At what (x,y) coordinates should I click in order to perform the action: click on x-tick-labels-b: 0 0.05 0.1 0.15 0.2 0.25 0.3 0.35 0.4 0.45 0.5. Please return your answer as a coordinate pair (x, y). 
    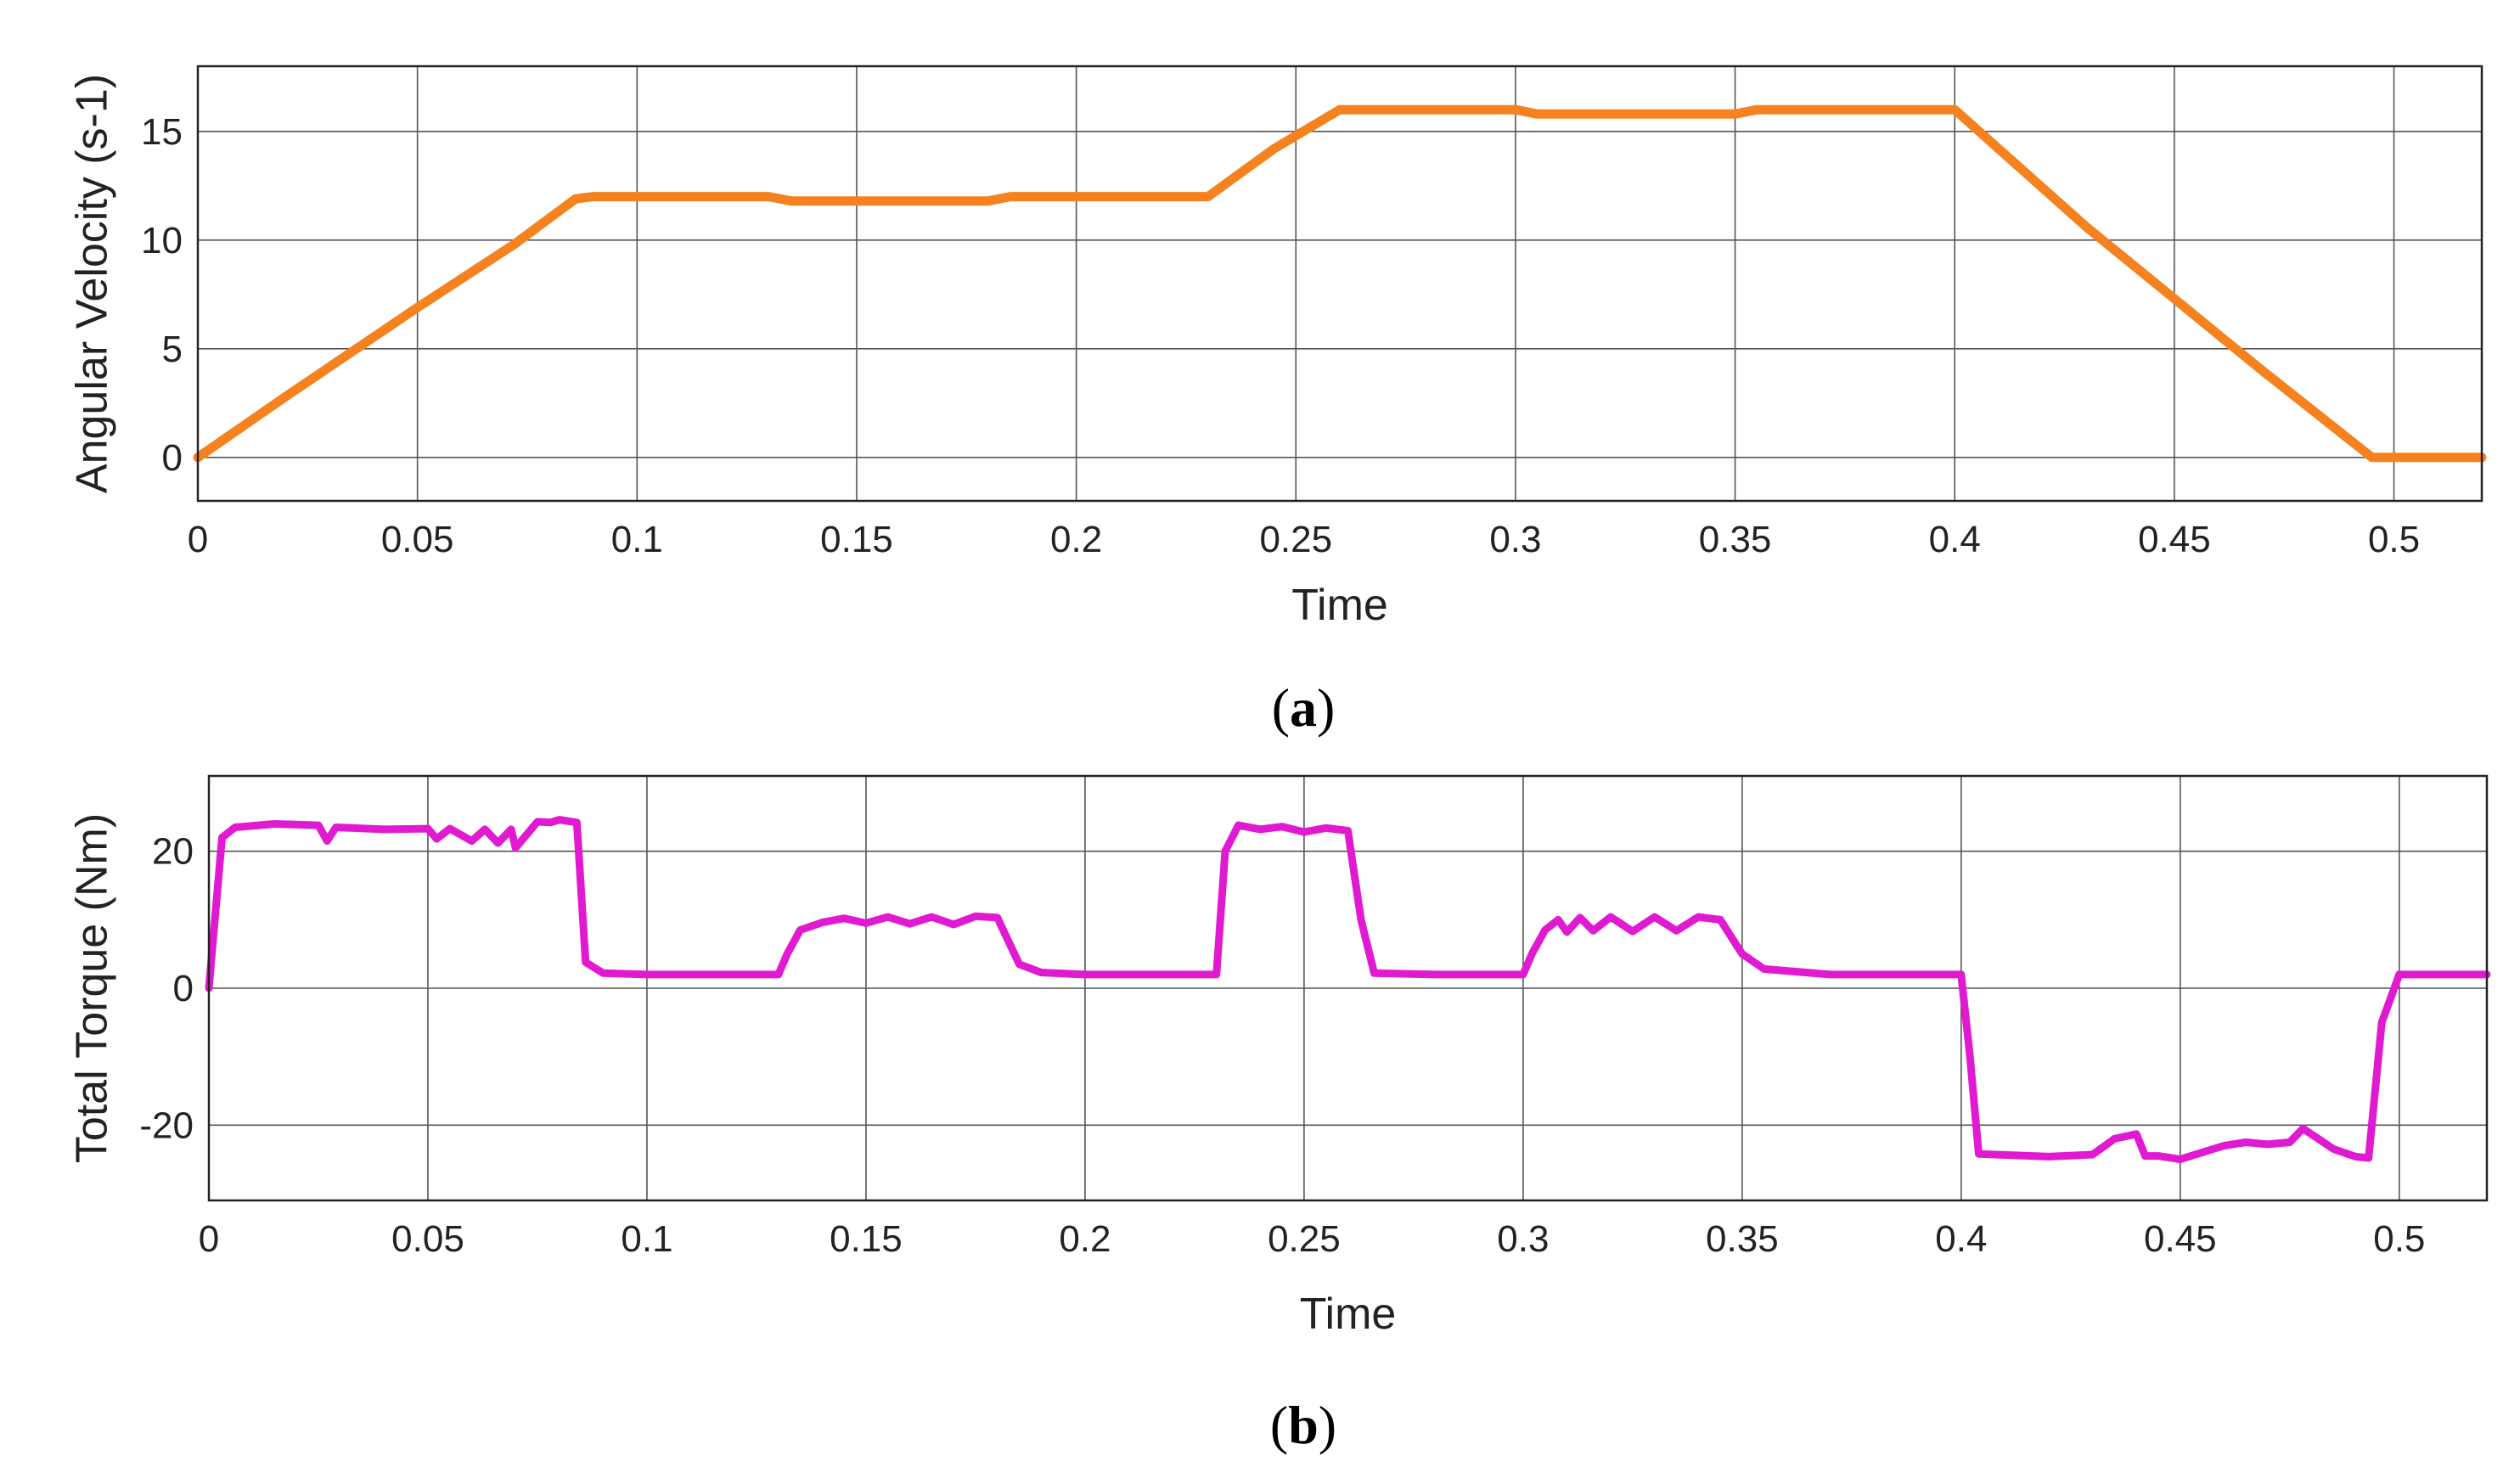
    Looking at the image, I should click on (1313, 1239).